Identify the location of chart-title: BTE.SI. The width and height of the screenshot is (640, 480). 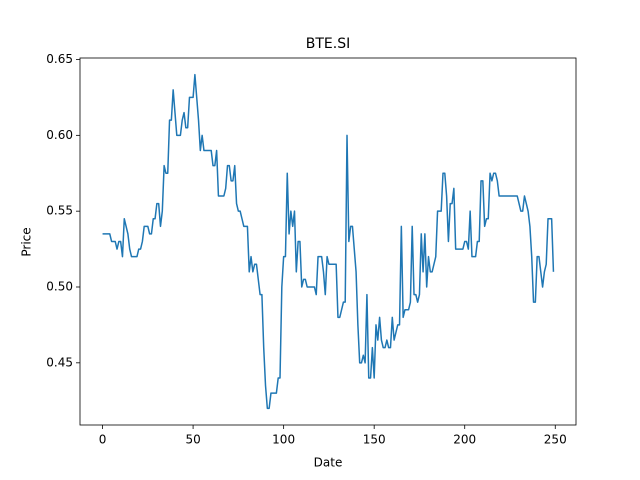
(328, 44).